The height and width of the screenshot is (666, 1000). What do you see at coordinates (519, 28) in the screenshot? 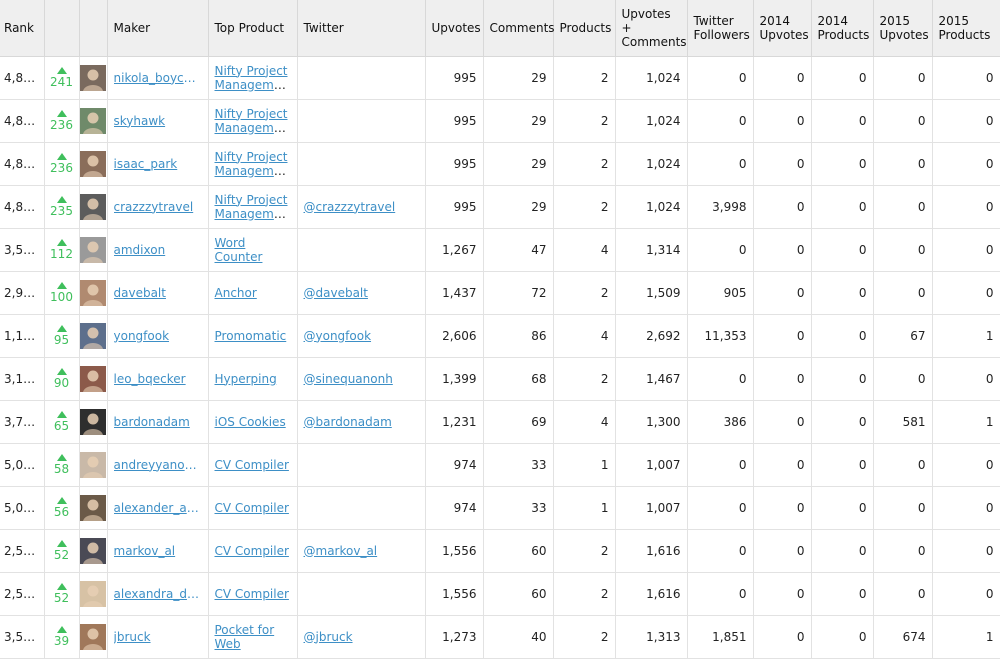
I see `col-comments: Comments` at bounding box center [519, 28].